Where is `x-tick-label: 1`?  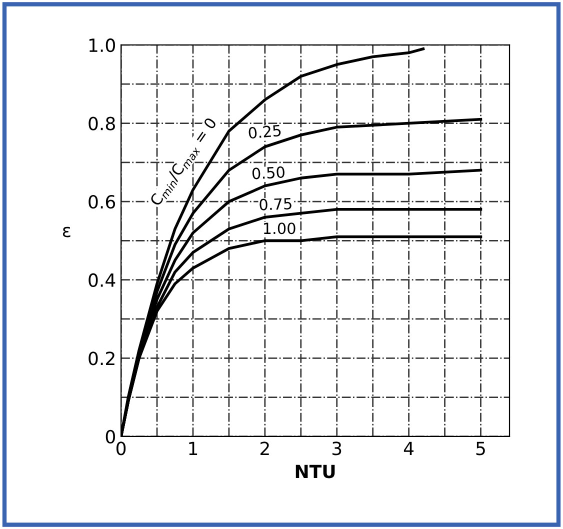 x-tick-label: 1 is located at coordinates (193, 449).